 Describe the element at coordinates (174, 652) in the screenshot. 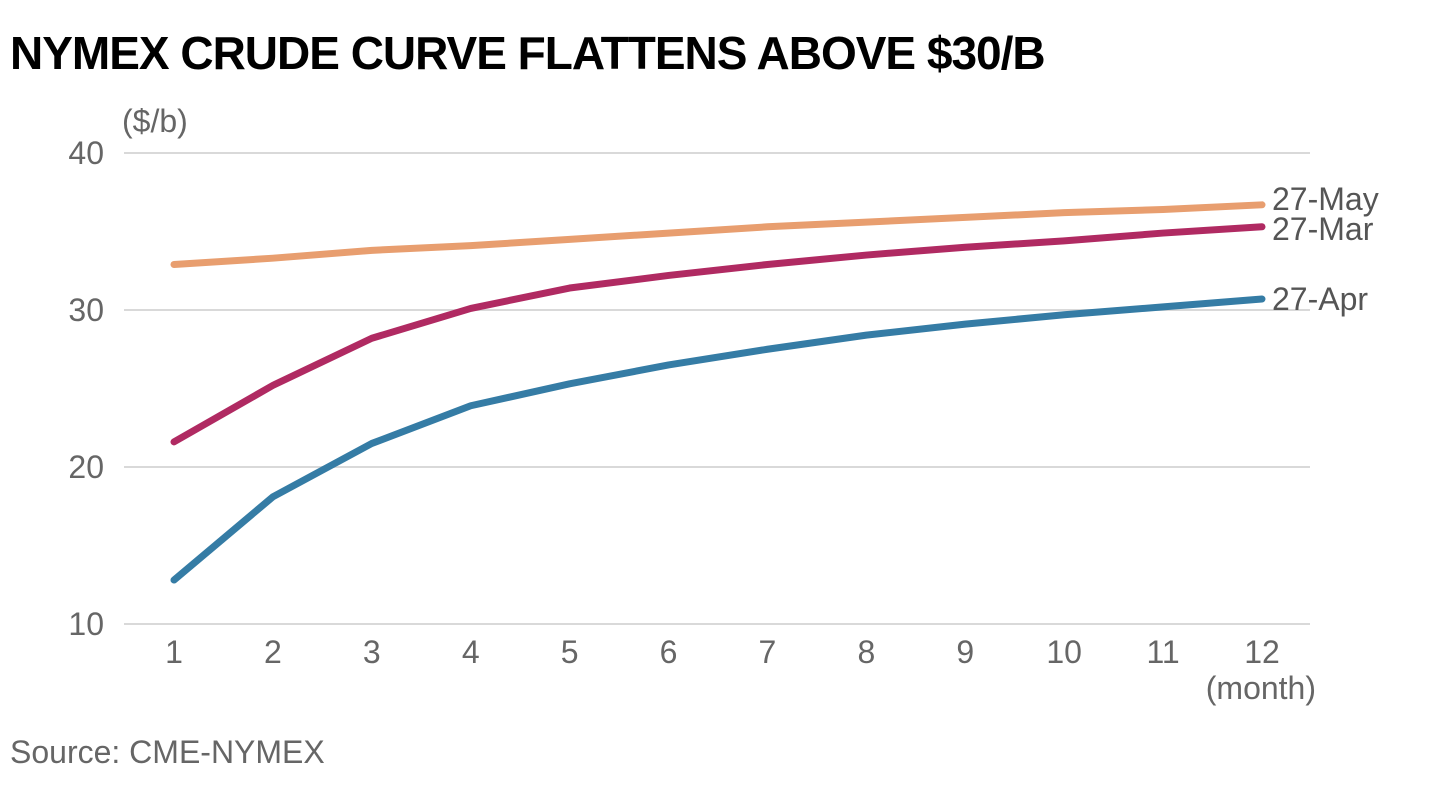

I see `x-tick-label: 1` at that location.